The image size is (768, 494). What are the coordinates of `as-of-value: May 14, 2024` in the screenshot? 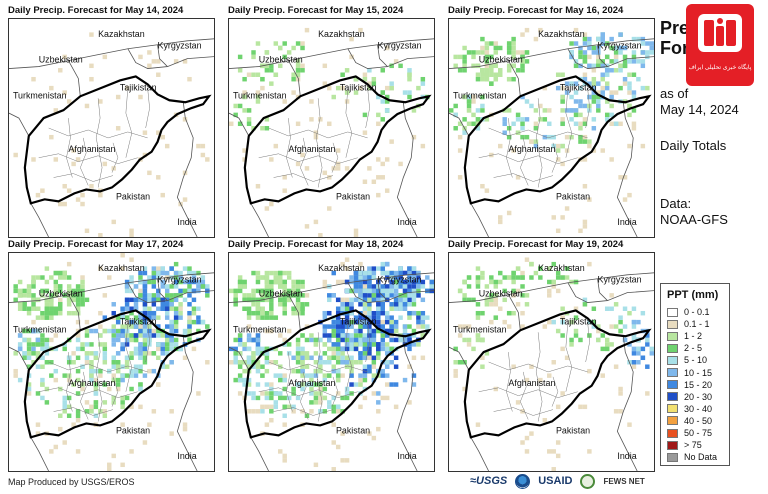 It's located at (699, 109).